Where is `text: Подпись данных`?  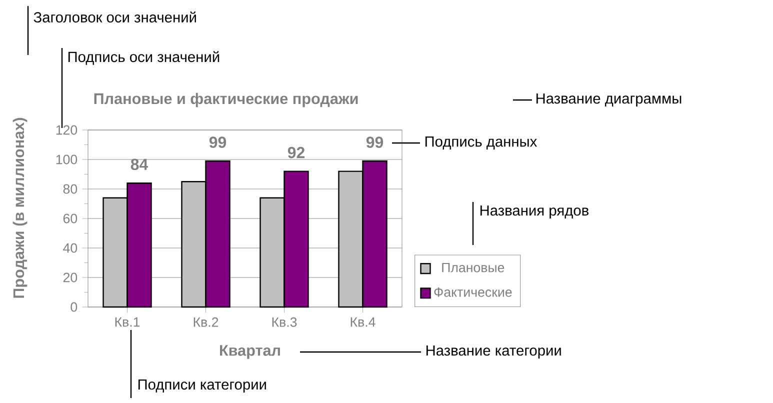
text: Подпись данных is located at coordinates (481, 143).